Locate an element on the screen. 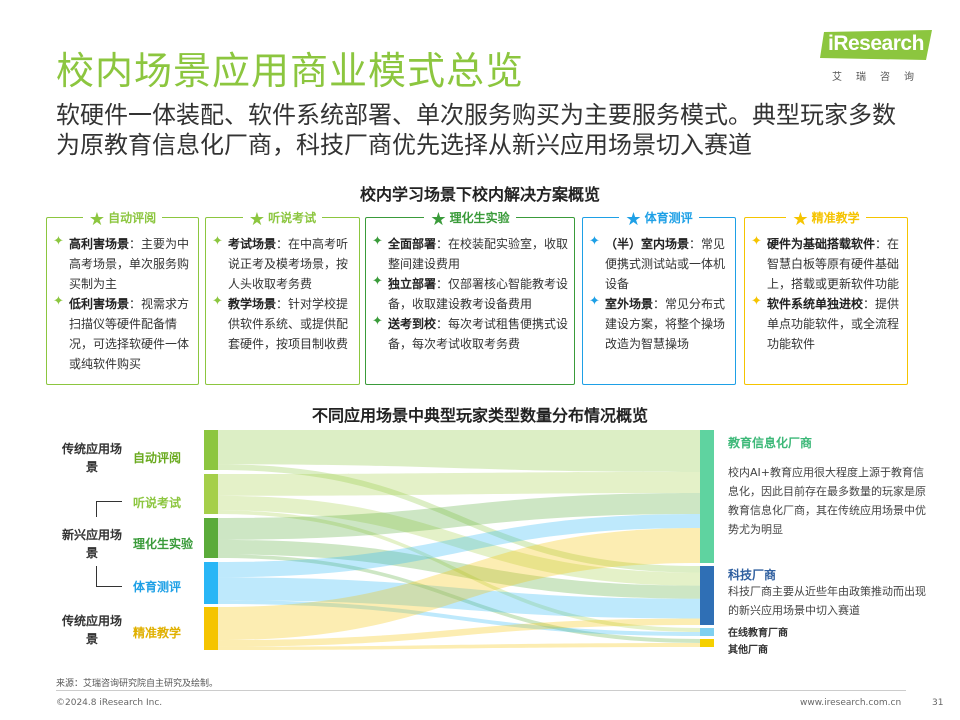  card-item: ✦ 高利害场景：主要为中高考场景，单次服务购买制为主 is located at coordinates (123, 264).